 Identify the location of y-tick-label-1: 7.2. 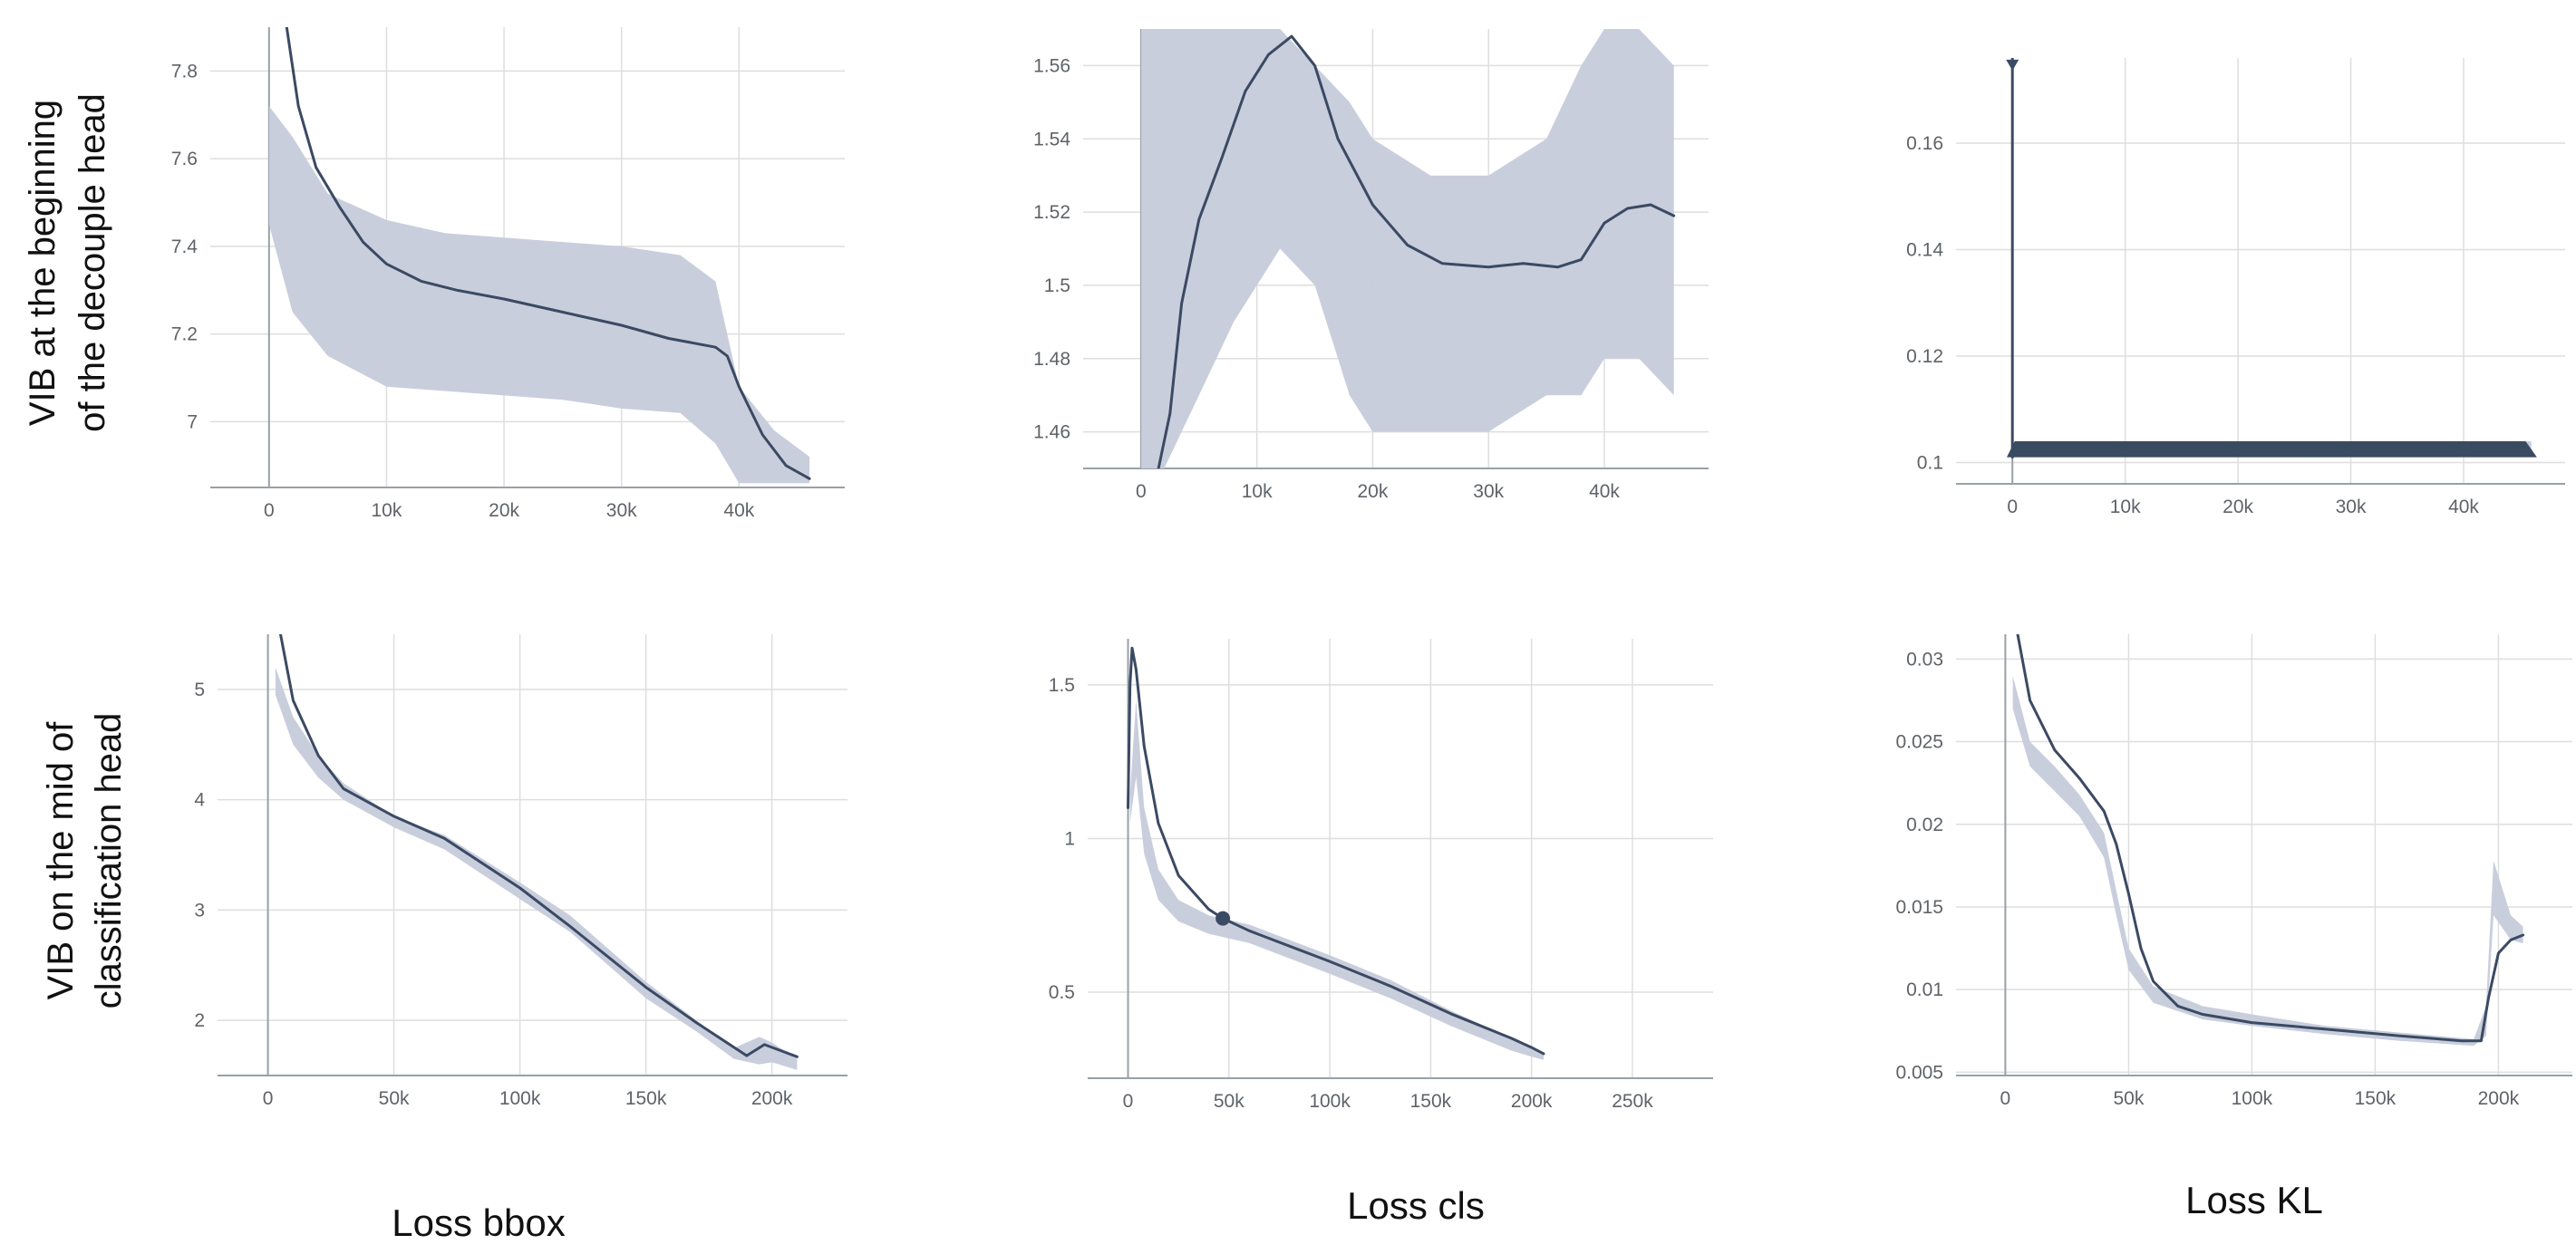
(184, 334).